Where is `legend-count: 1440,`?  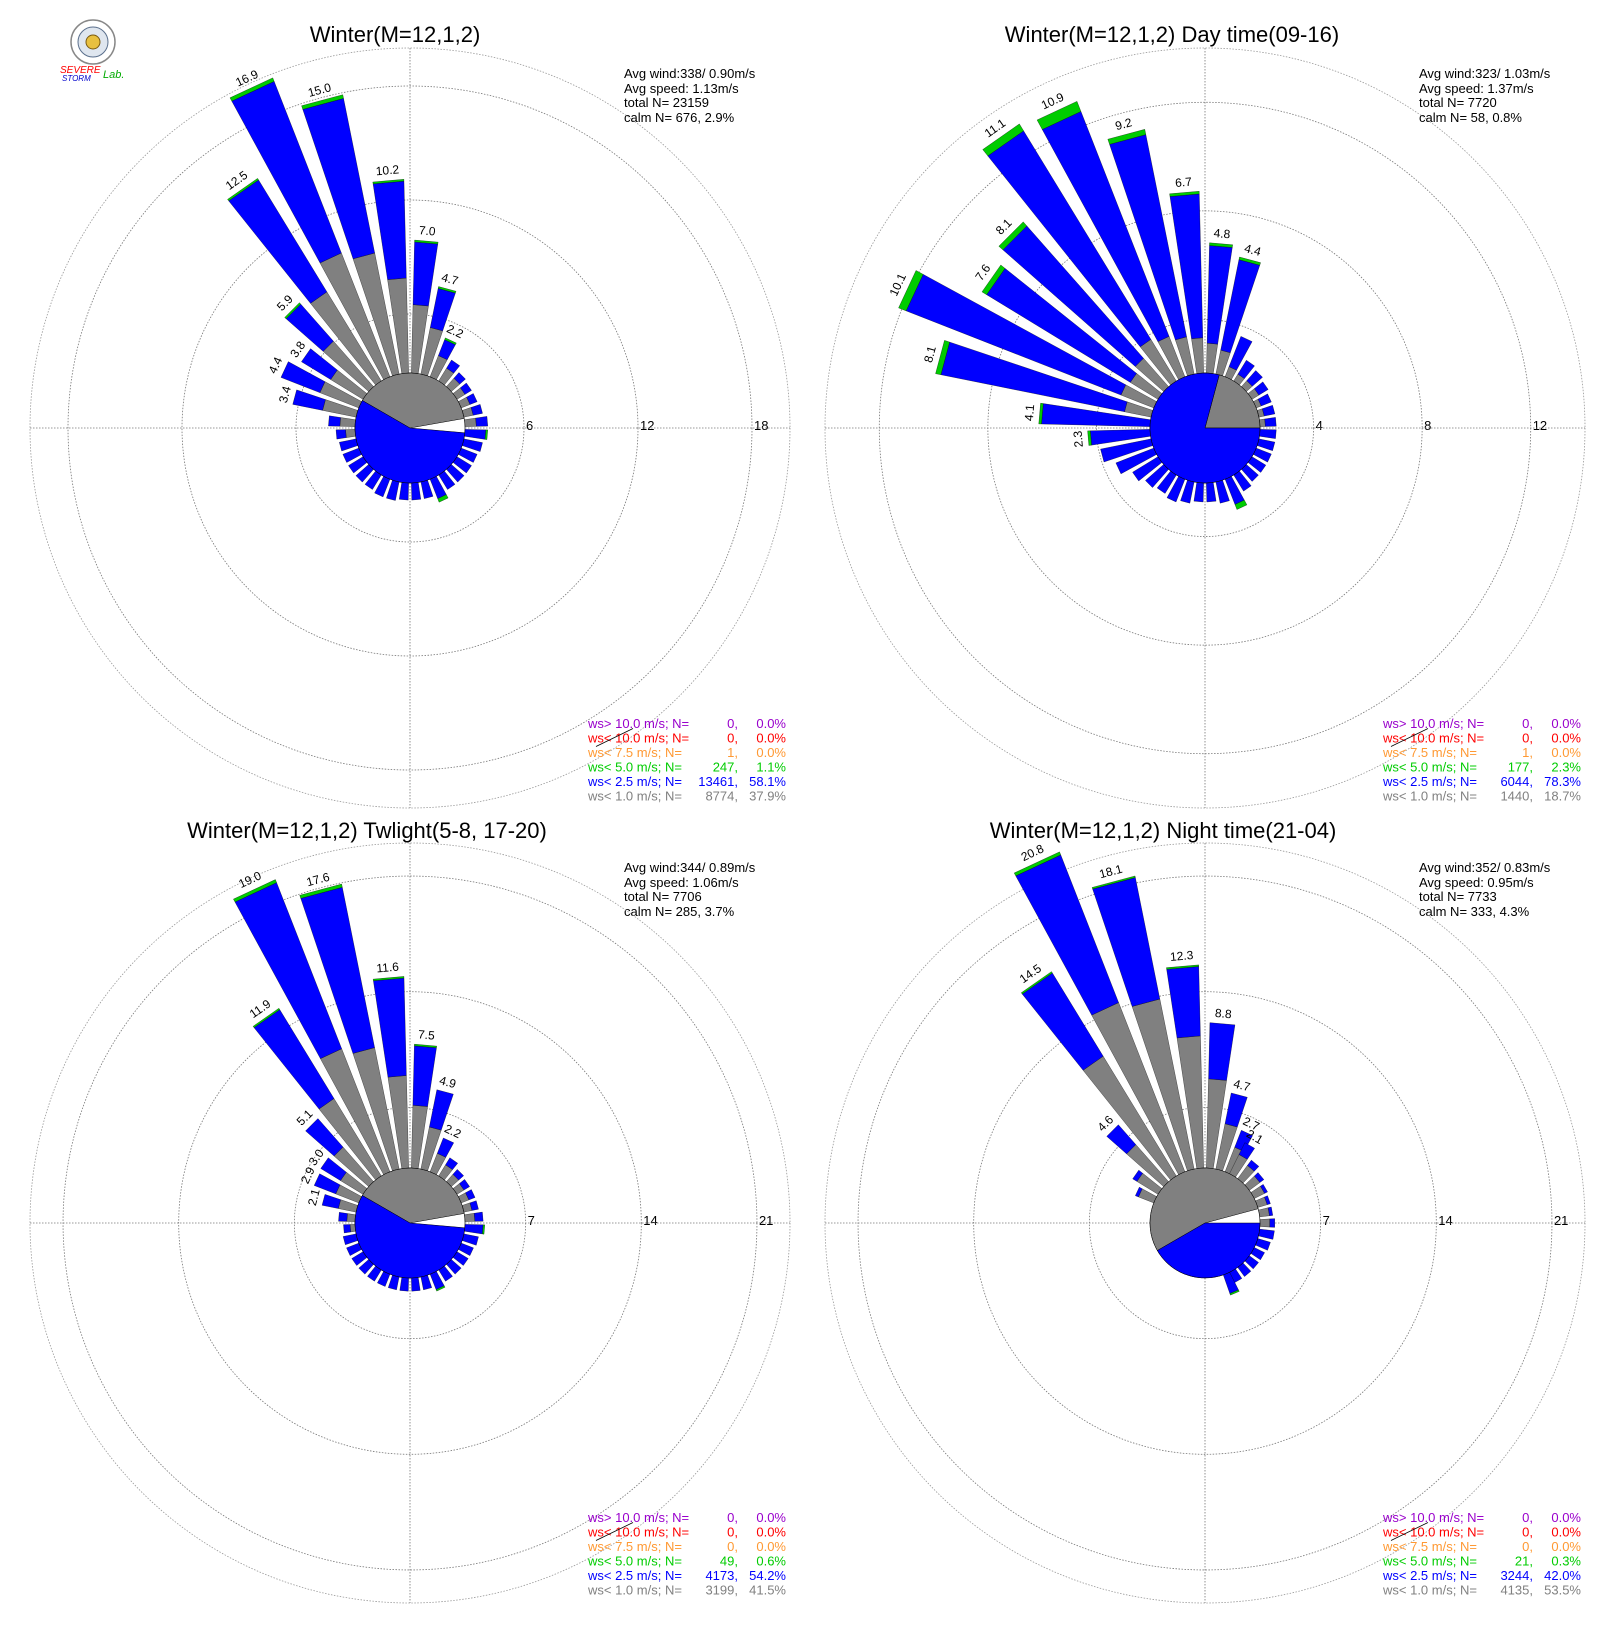 legend-count: 1440, is located at coordinates (1516, 796).